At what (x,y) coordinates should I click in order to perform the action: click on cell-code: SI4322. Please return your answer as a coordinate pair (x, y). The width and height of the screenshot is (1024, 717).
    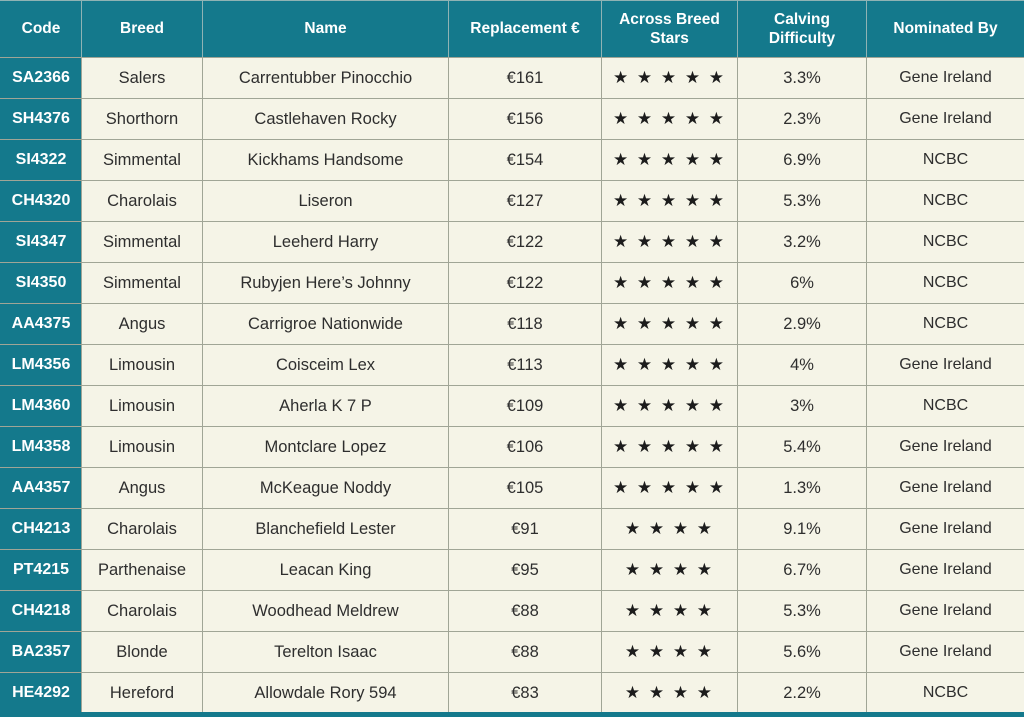
    Looking at the image, I should click on (41, 160).